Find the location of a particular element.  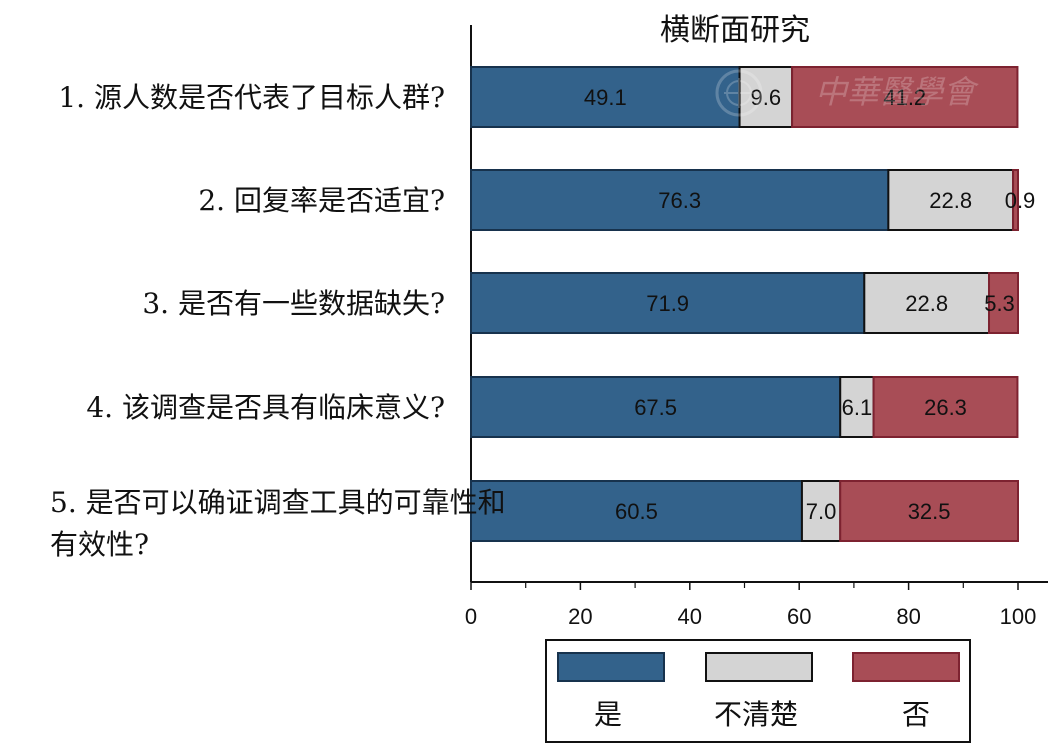

watermark-group: 中華醫學會 is located at coordinates (847, 93).